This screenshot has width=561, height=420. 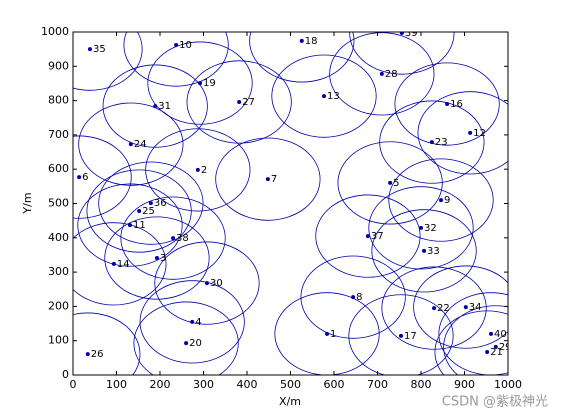 What do you see at coordinates (55, 31) in the screenshot?
I see `y-tick-label: 1000` at bounding box center [55, 31].